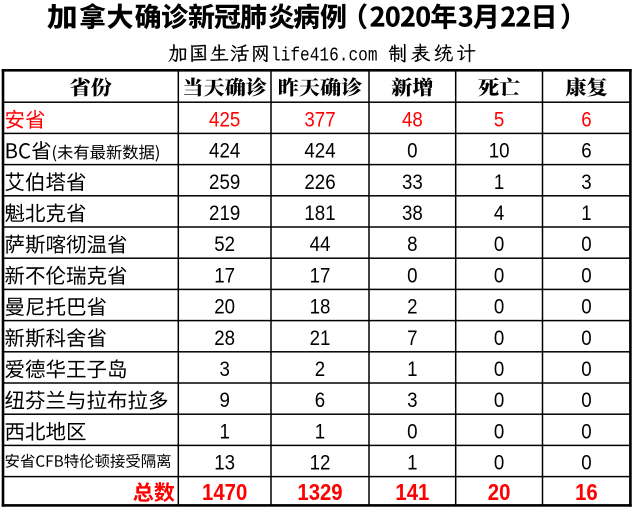 The width and height of the screenshot is (634, 532). I want to click on svg-text: 21, so click(320, 338).